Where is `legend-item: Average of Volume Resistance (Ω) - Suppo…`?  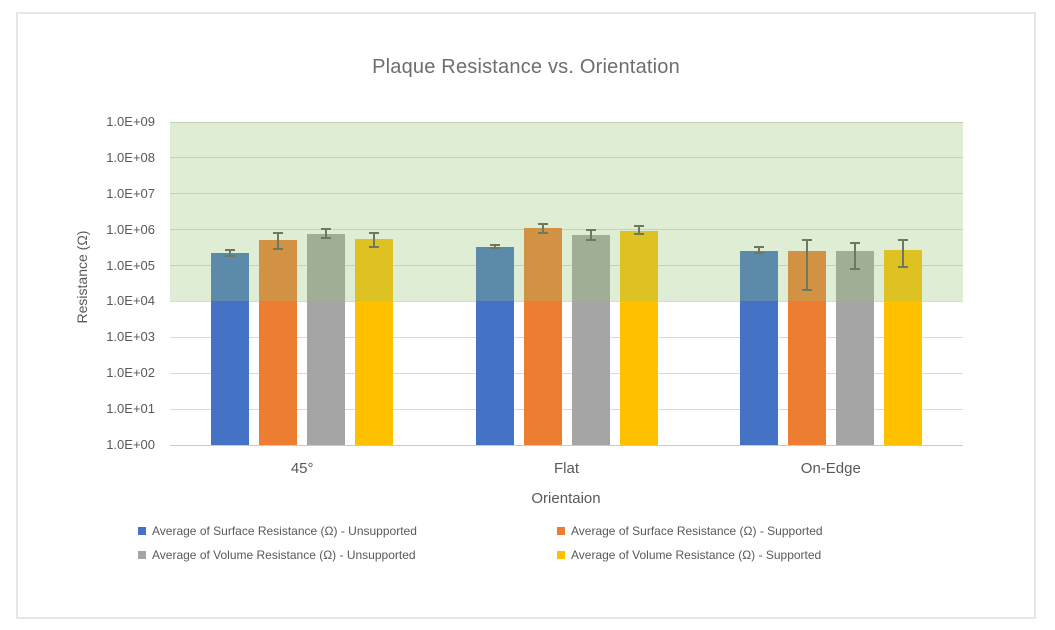 legend-item: Average of Volume Resistance (Ω) - Suppo… is located at coordinates (689, 555).